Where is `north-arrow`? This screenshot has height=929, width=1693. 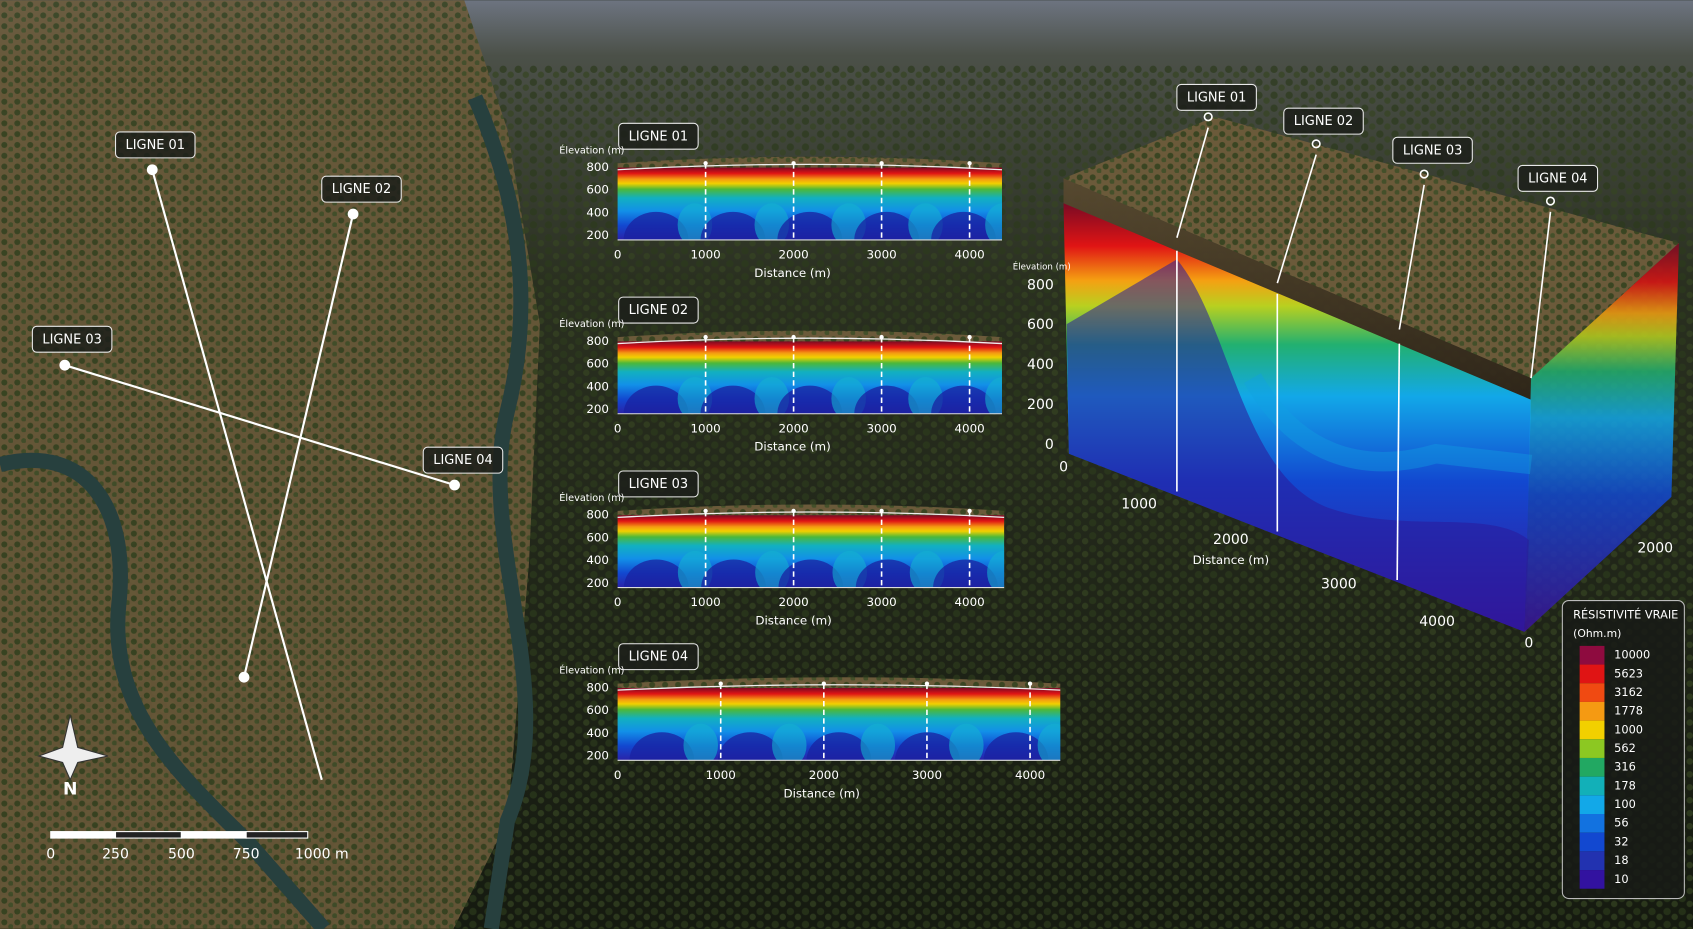
north-arrow is located at coordinates (73, 748).